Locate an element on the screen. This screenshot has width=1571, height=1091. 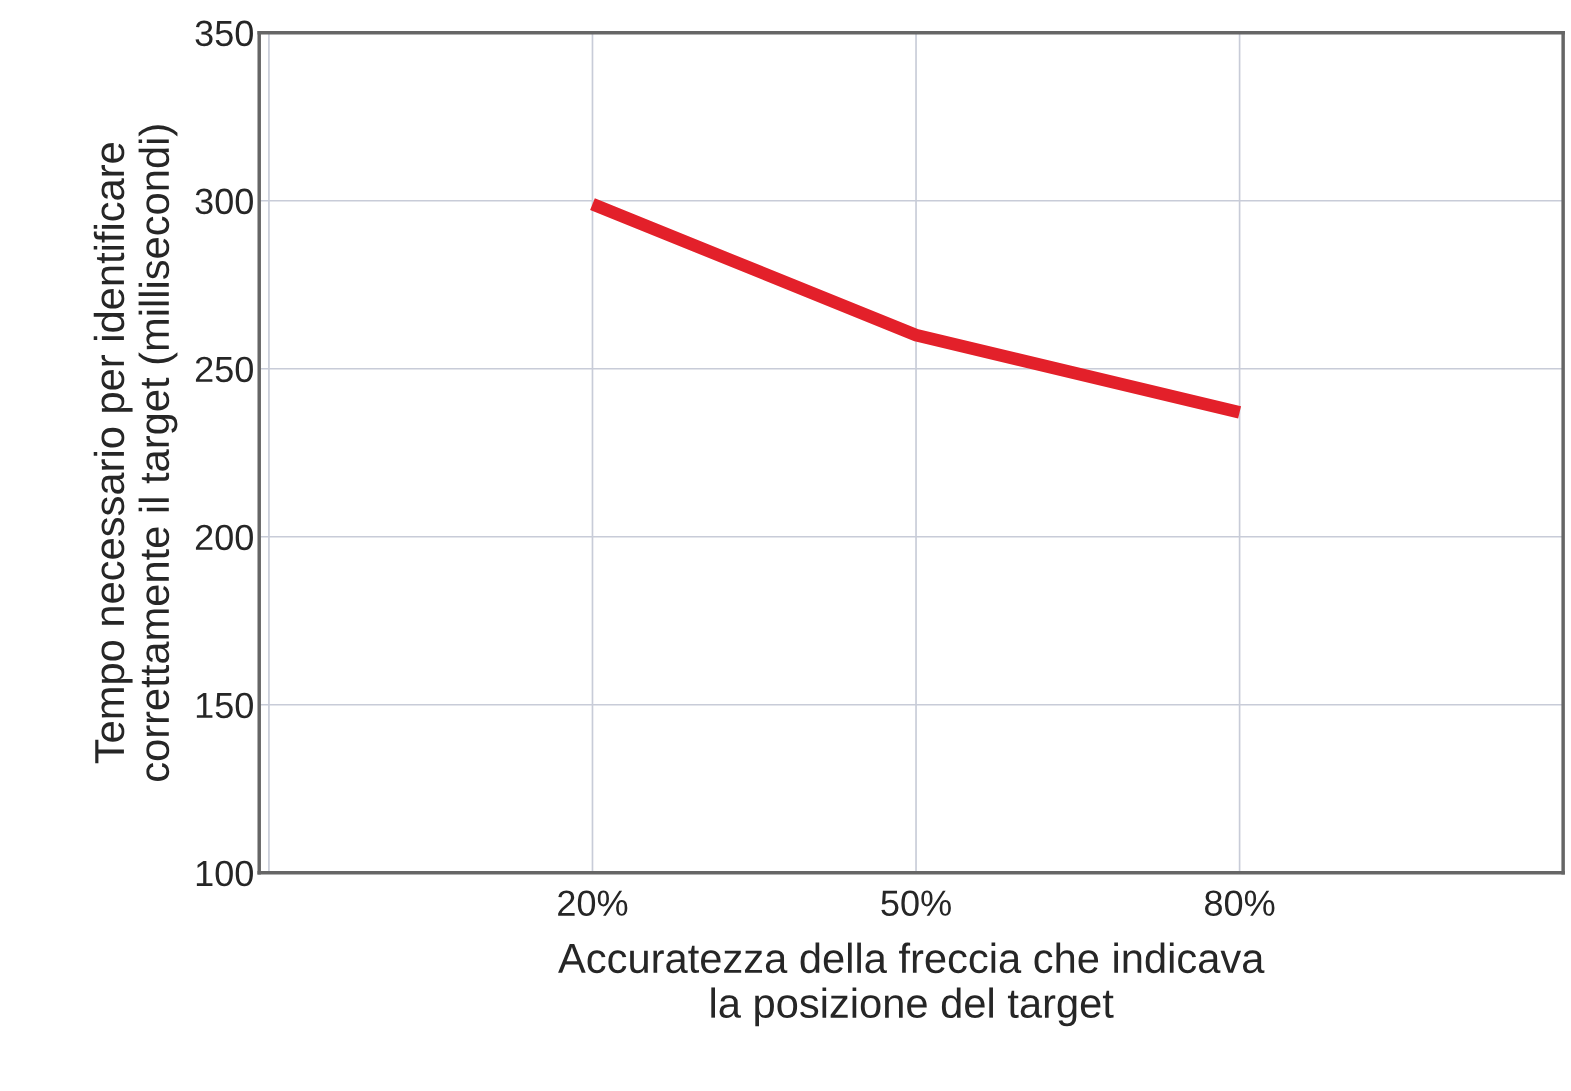
y-tick-label: 150 is located at coordinates (224, 705).